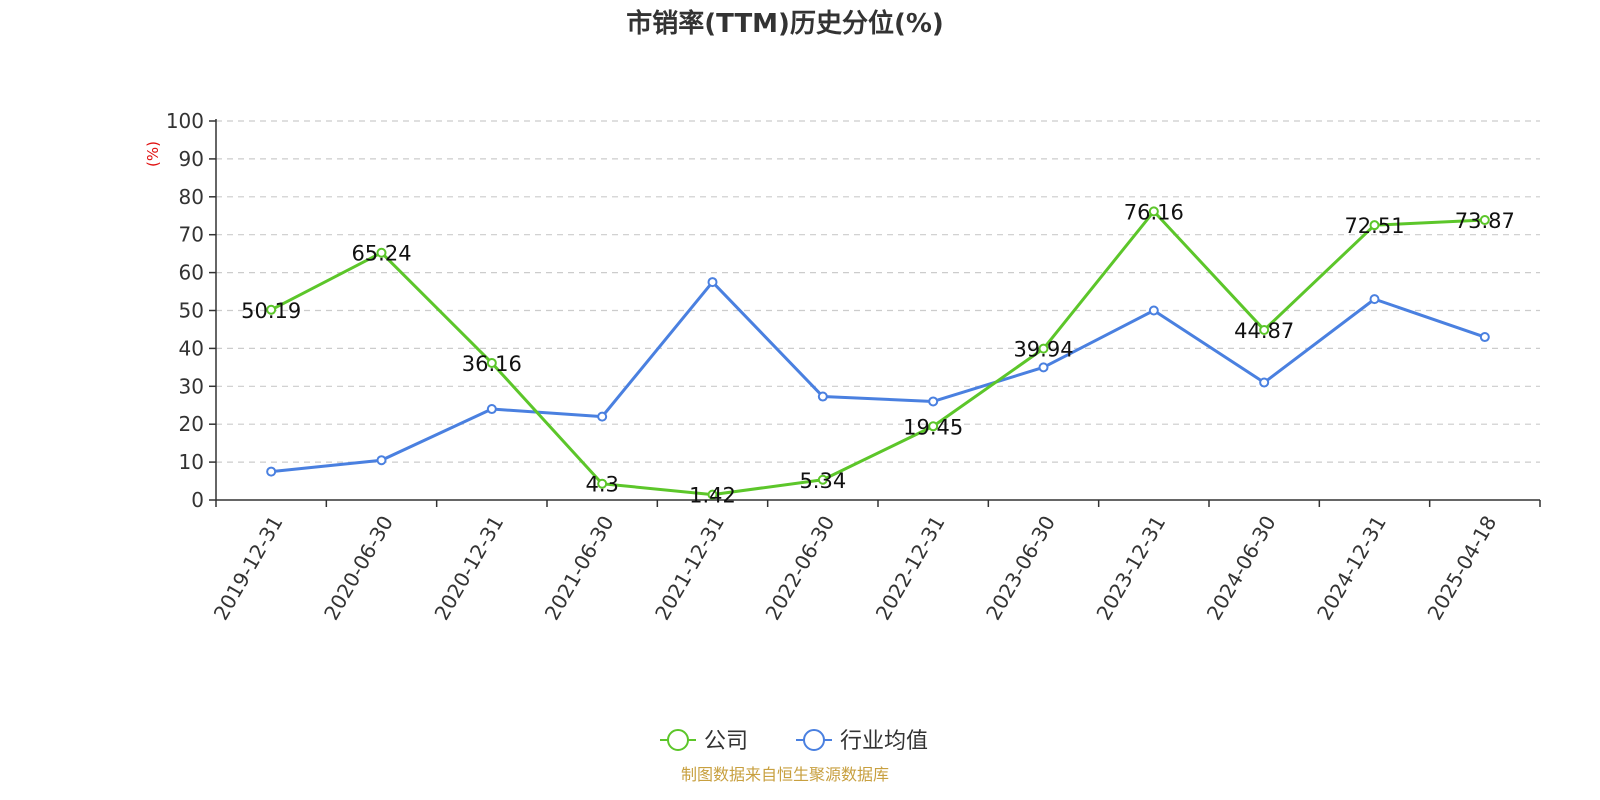  What do you see at coordinates (191, 386) in the screenshot?
I see `y-tick-label: 30` at bounding box center [191, 386].